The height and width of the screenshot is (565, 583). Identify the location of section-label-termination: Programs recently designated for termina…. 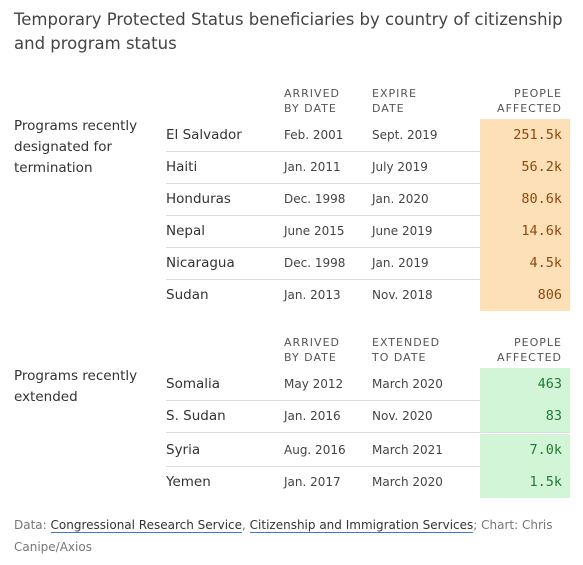
(76, 147).